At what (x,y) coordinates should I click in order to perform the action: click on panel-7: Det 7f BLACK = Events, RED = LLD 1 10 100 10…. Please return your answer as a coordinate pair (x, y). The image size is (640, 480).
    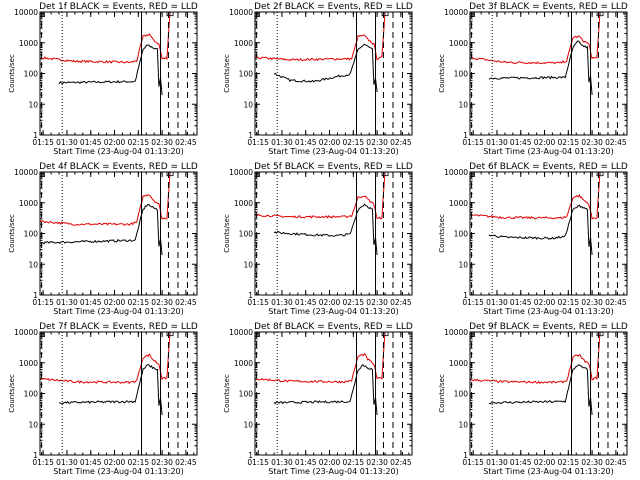
    Looking at the image, I should click on (103, 399).